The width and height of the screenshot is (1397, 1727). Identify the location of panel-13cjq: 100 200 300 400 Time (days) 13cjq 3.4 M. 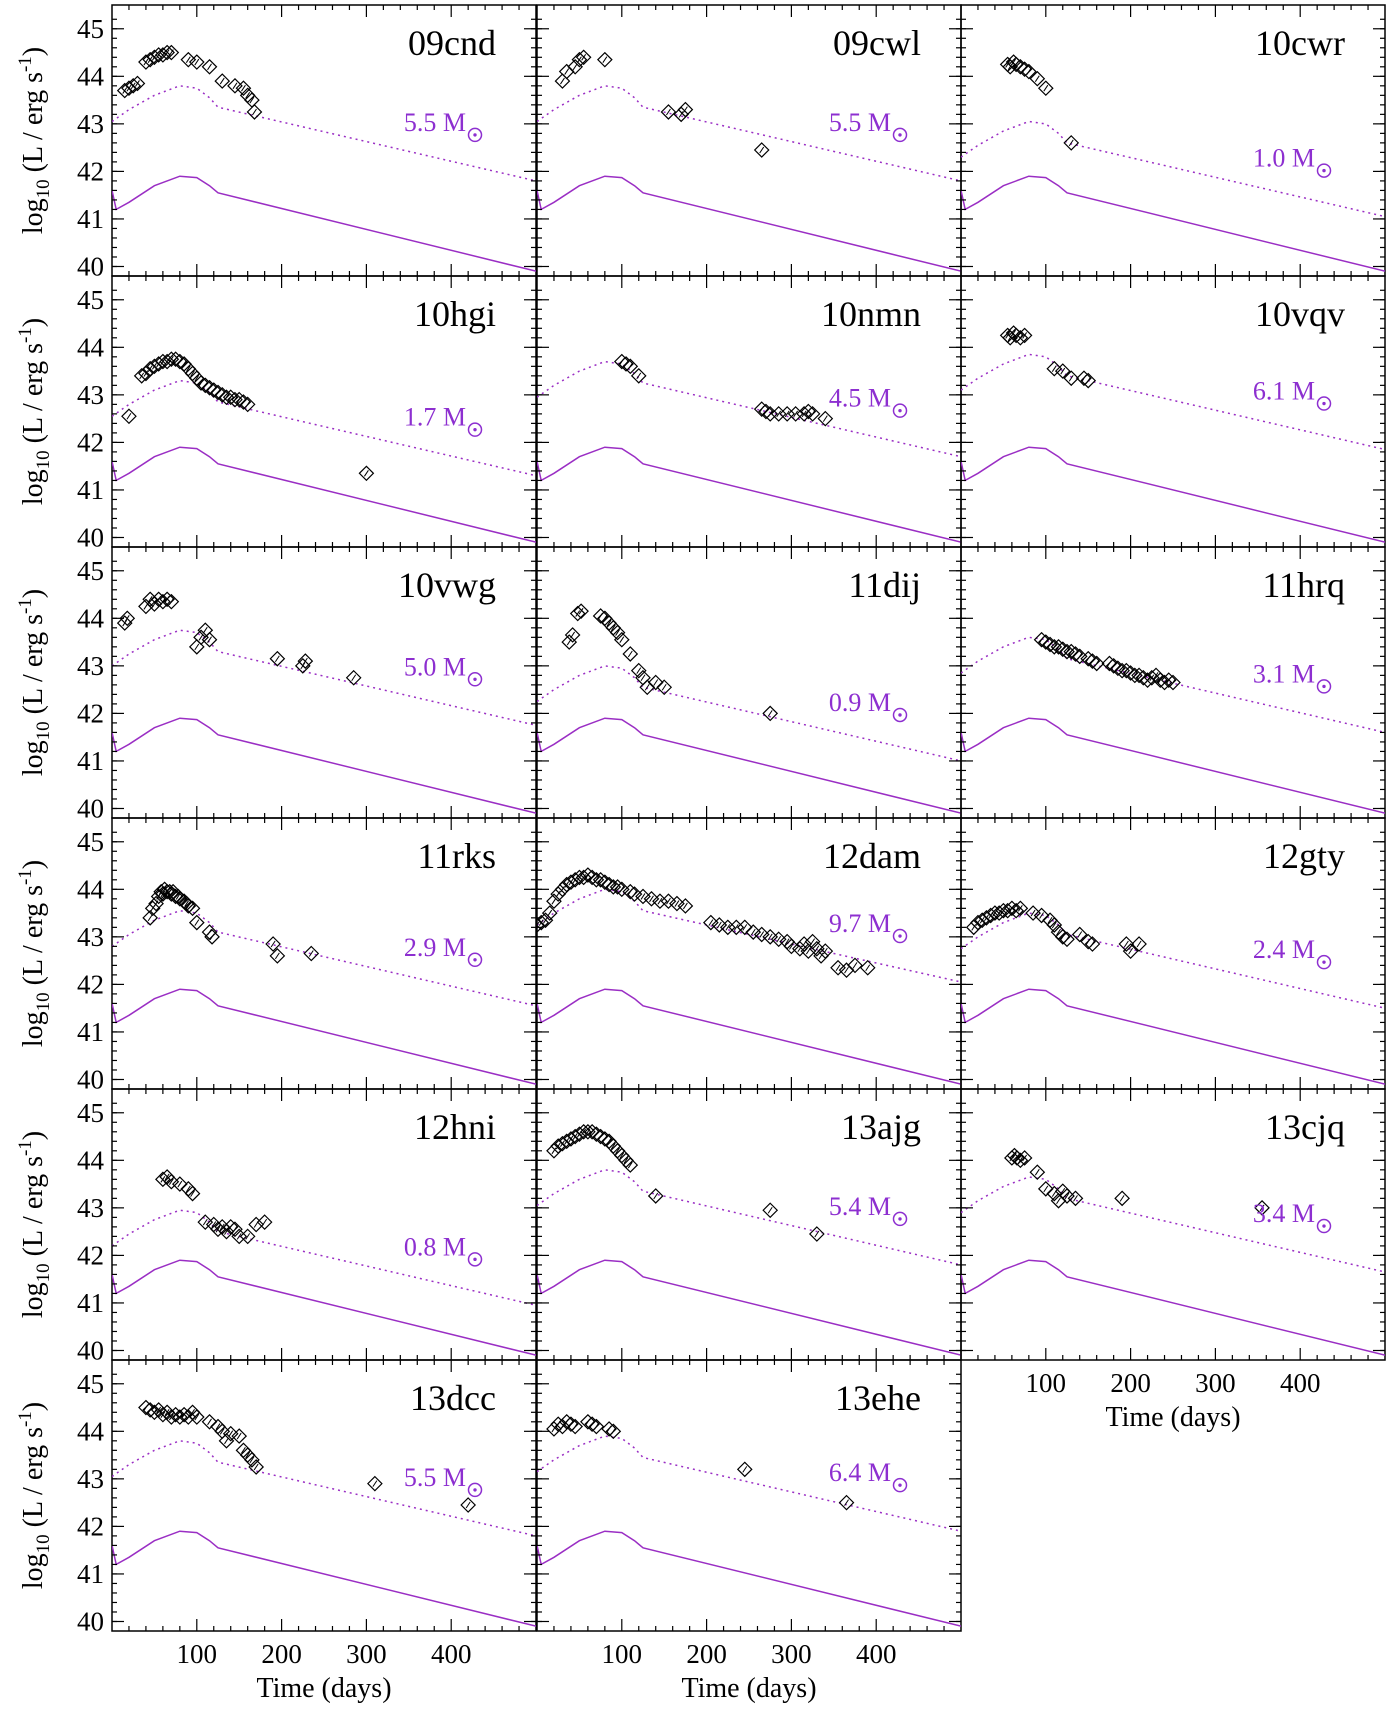
(1173, 1260).